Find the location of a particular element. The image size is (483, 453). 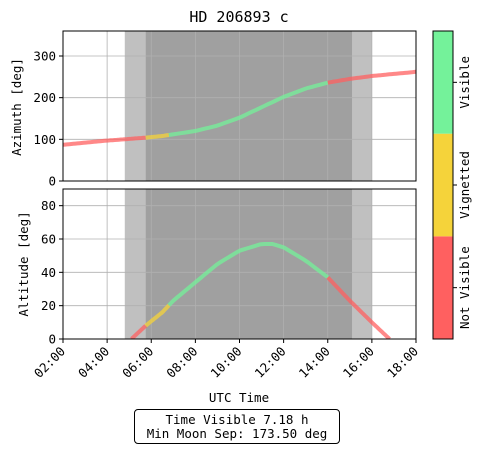

y-tick-label: 60 is located at coordinates (48, 239).